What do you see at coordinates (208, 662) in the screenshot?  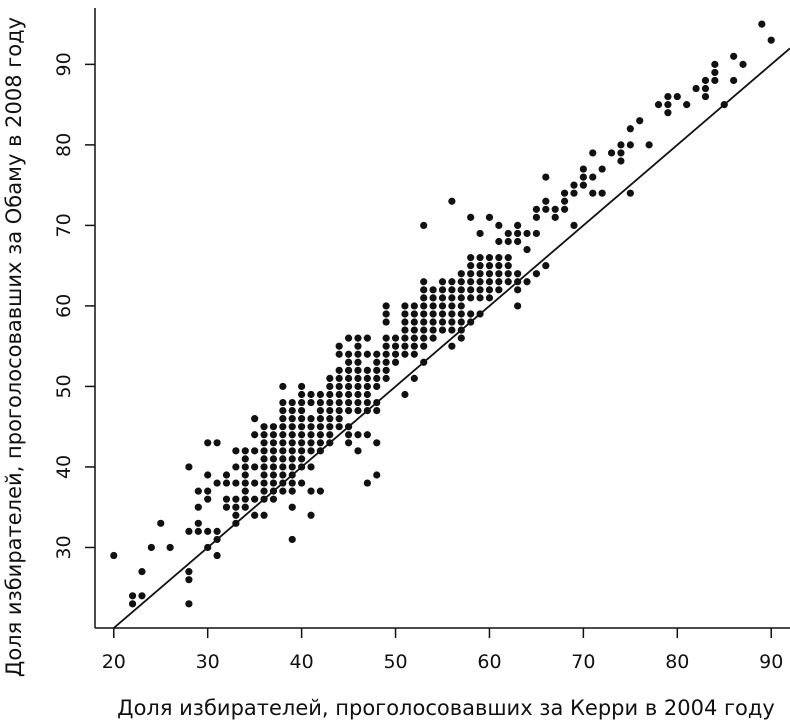 I see `x-tick-label: 30` at bounding box center [208, 662].